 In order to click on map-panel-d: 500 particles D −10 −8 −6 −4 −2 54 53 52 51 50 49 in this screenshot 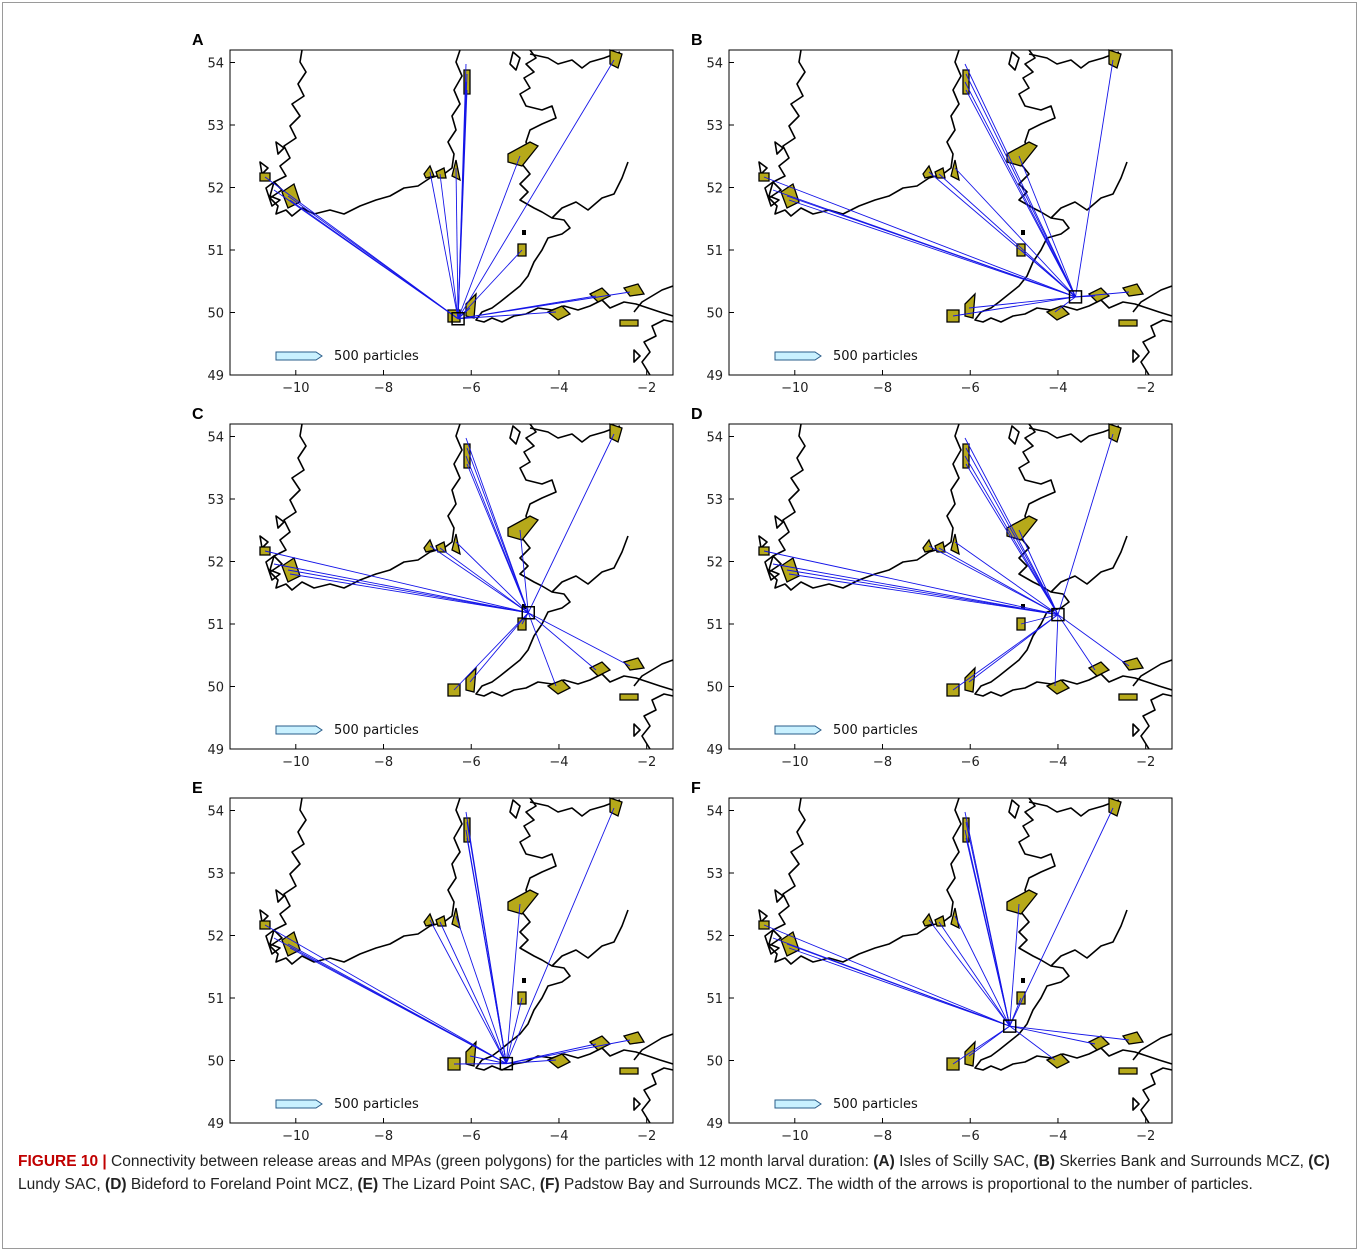, I will do `click(932, 588)`.